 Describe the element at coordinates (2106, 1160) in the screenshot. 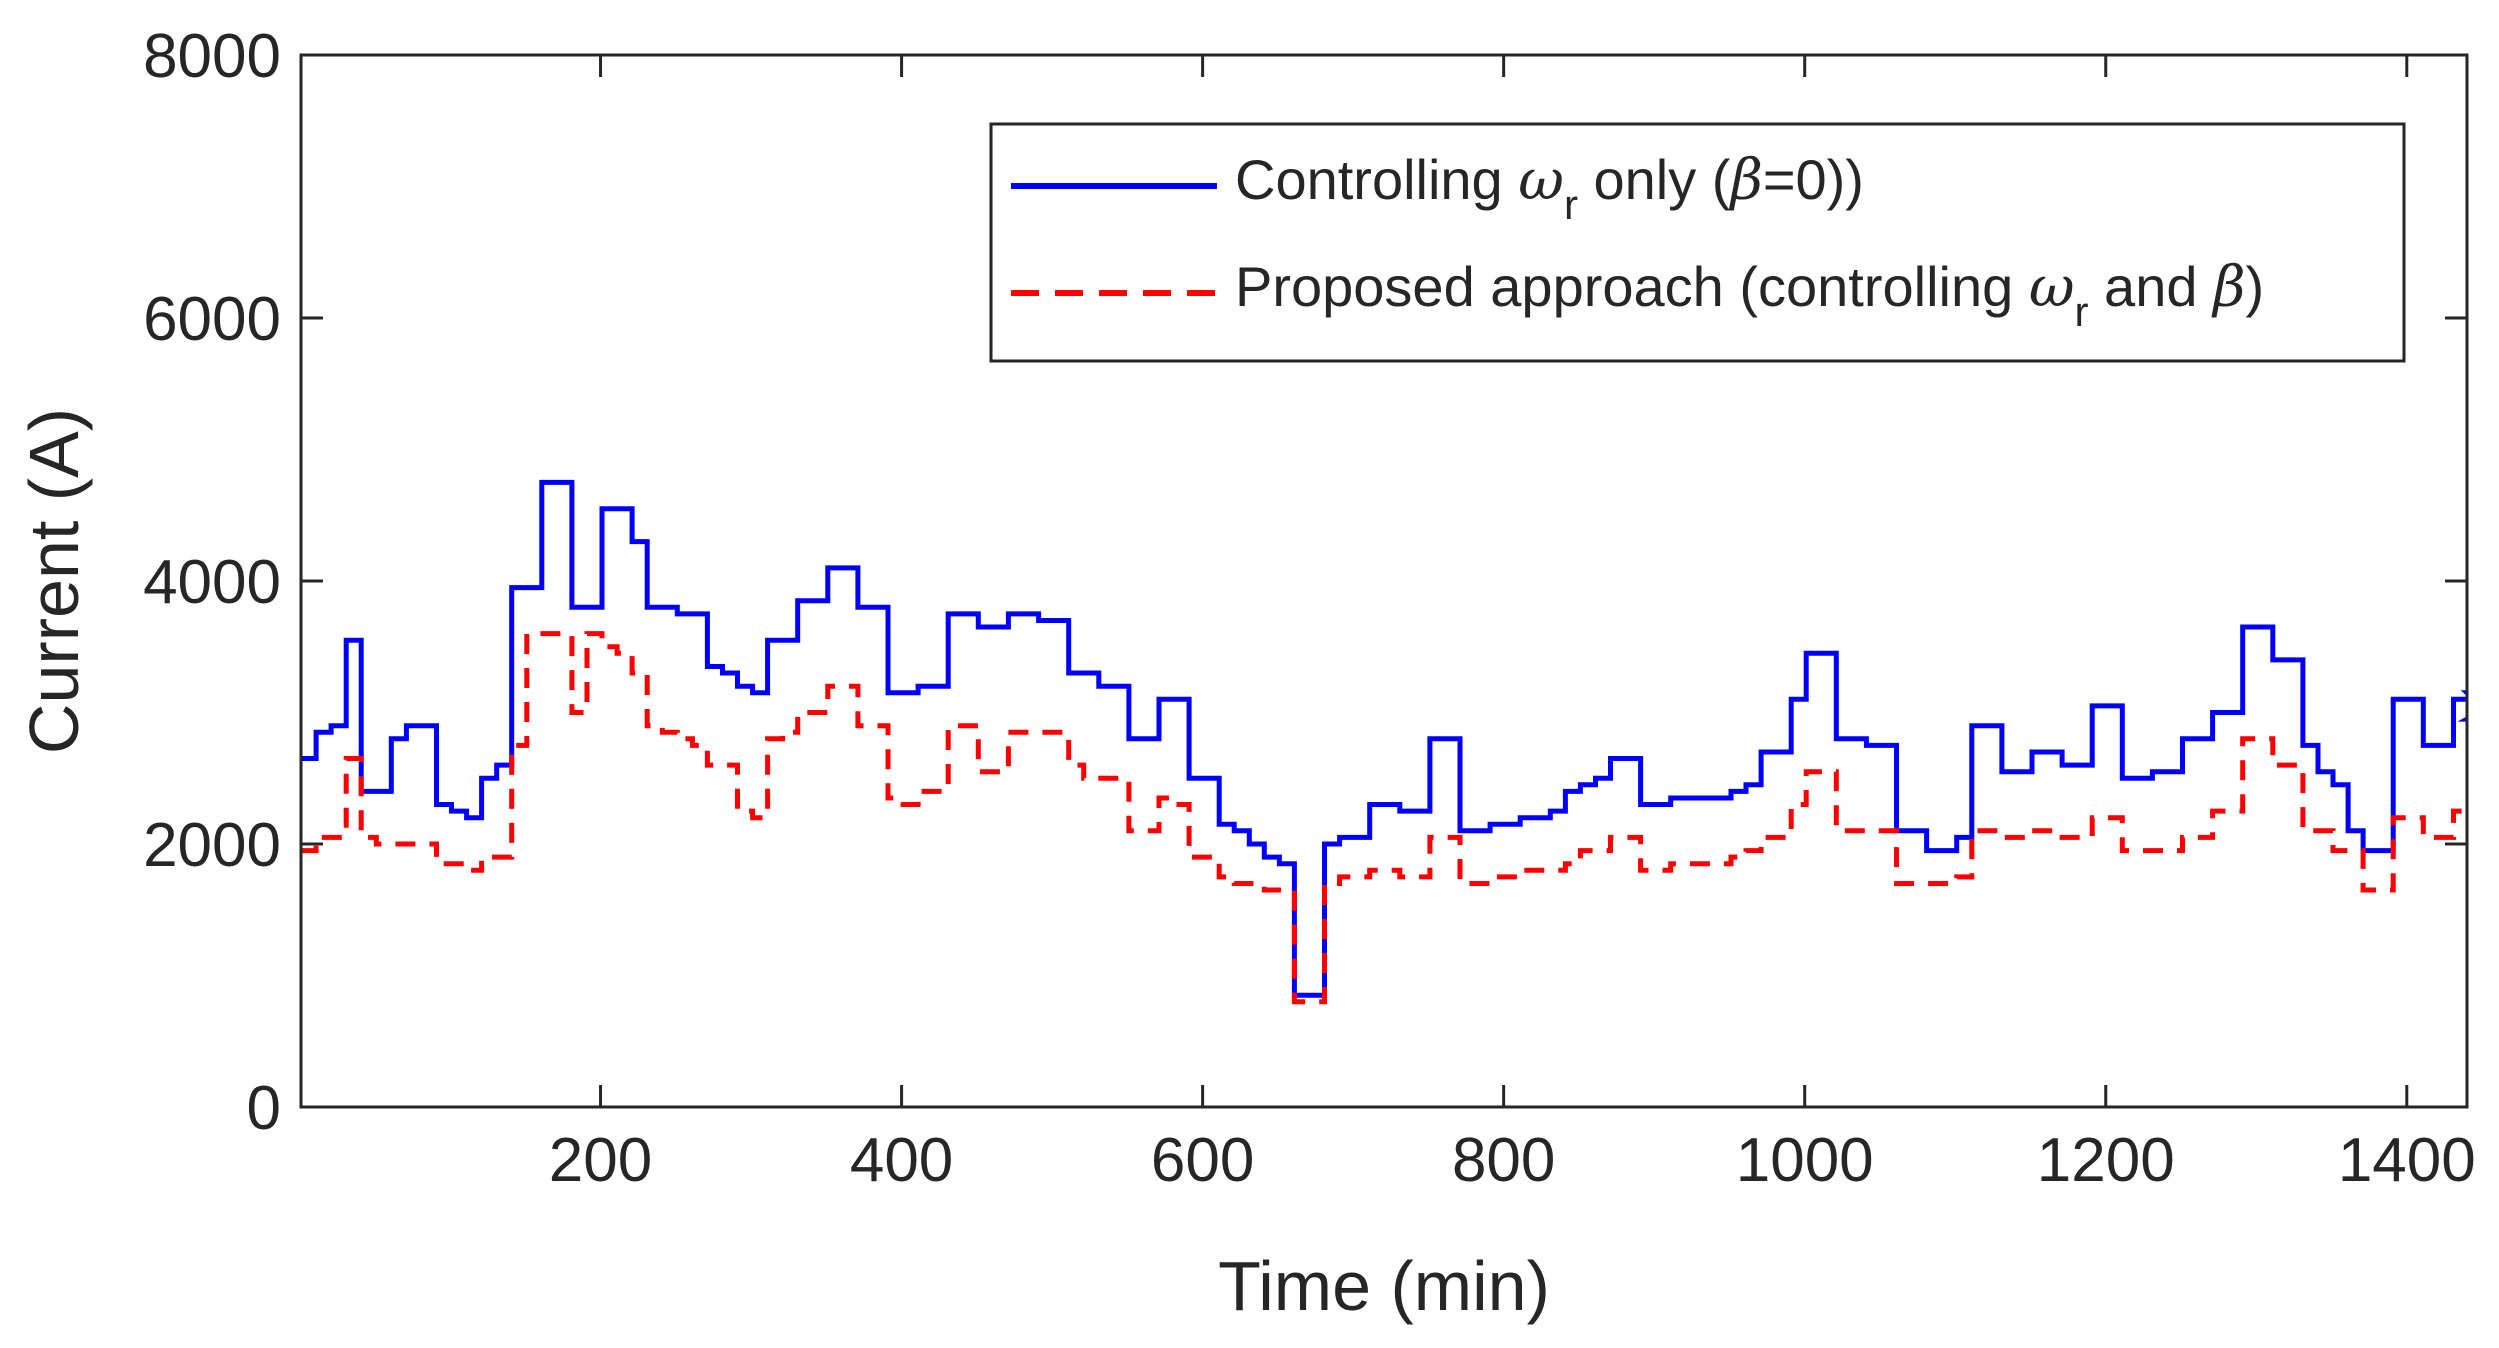

I see `x-tick-label-1200: 1200` at that location.